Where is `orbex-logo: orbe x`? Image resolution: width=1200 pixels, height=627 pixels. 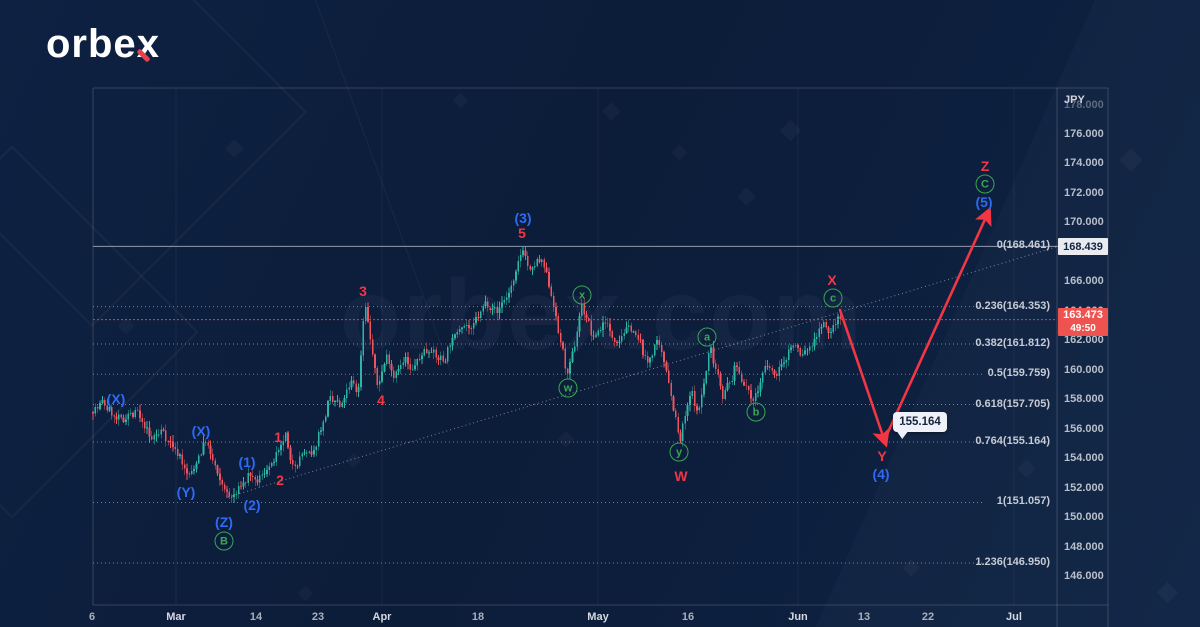 orbex-logo: orbe x is located at coordinates (103, 44).